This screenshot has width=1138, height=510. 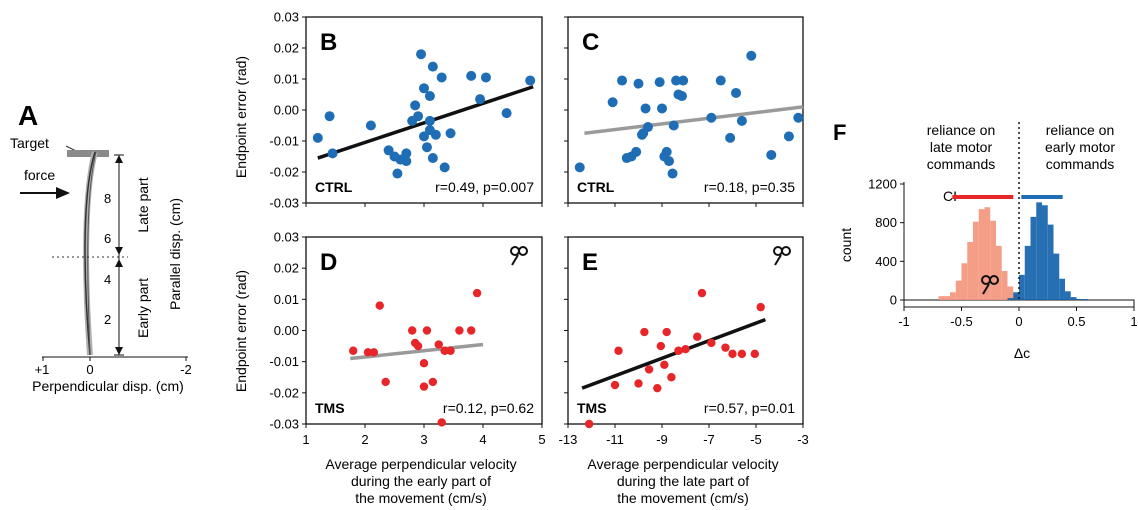 I want to click on x-tick-label: -9, so click(x=662, y=439).